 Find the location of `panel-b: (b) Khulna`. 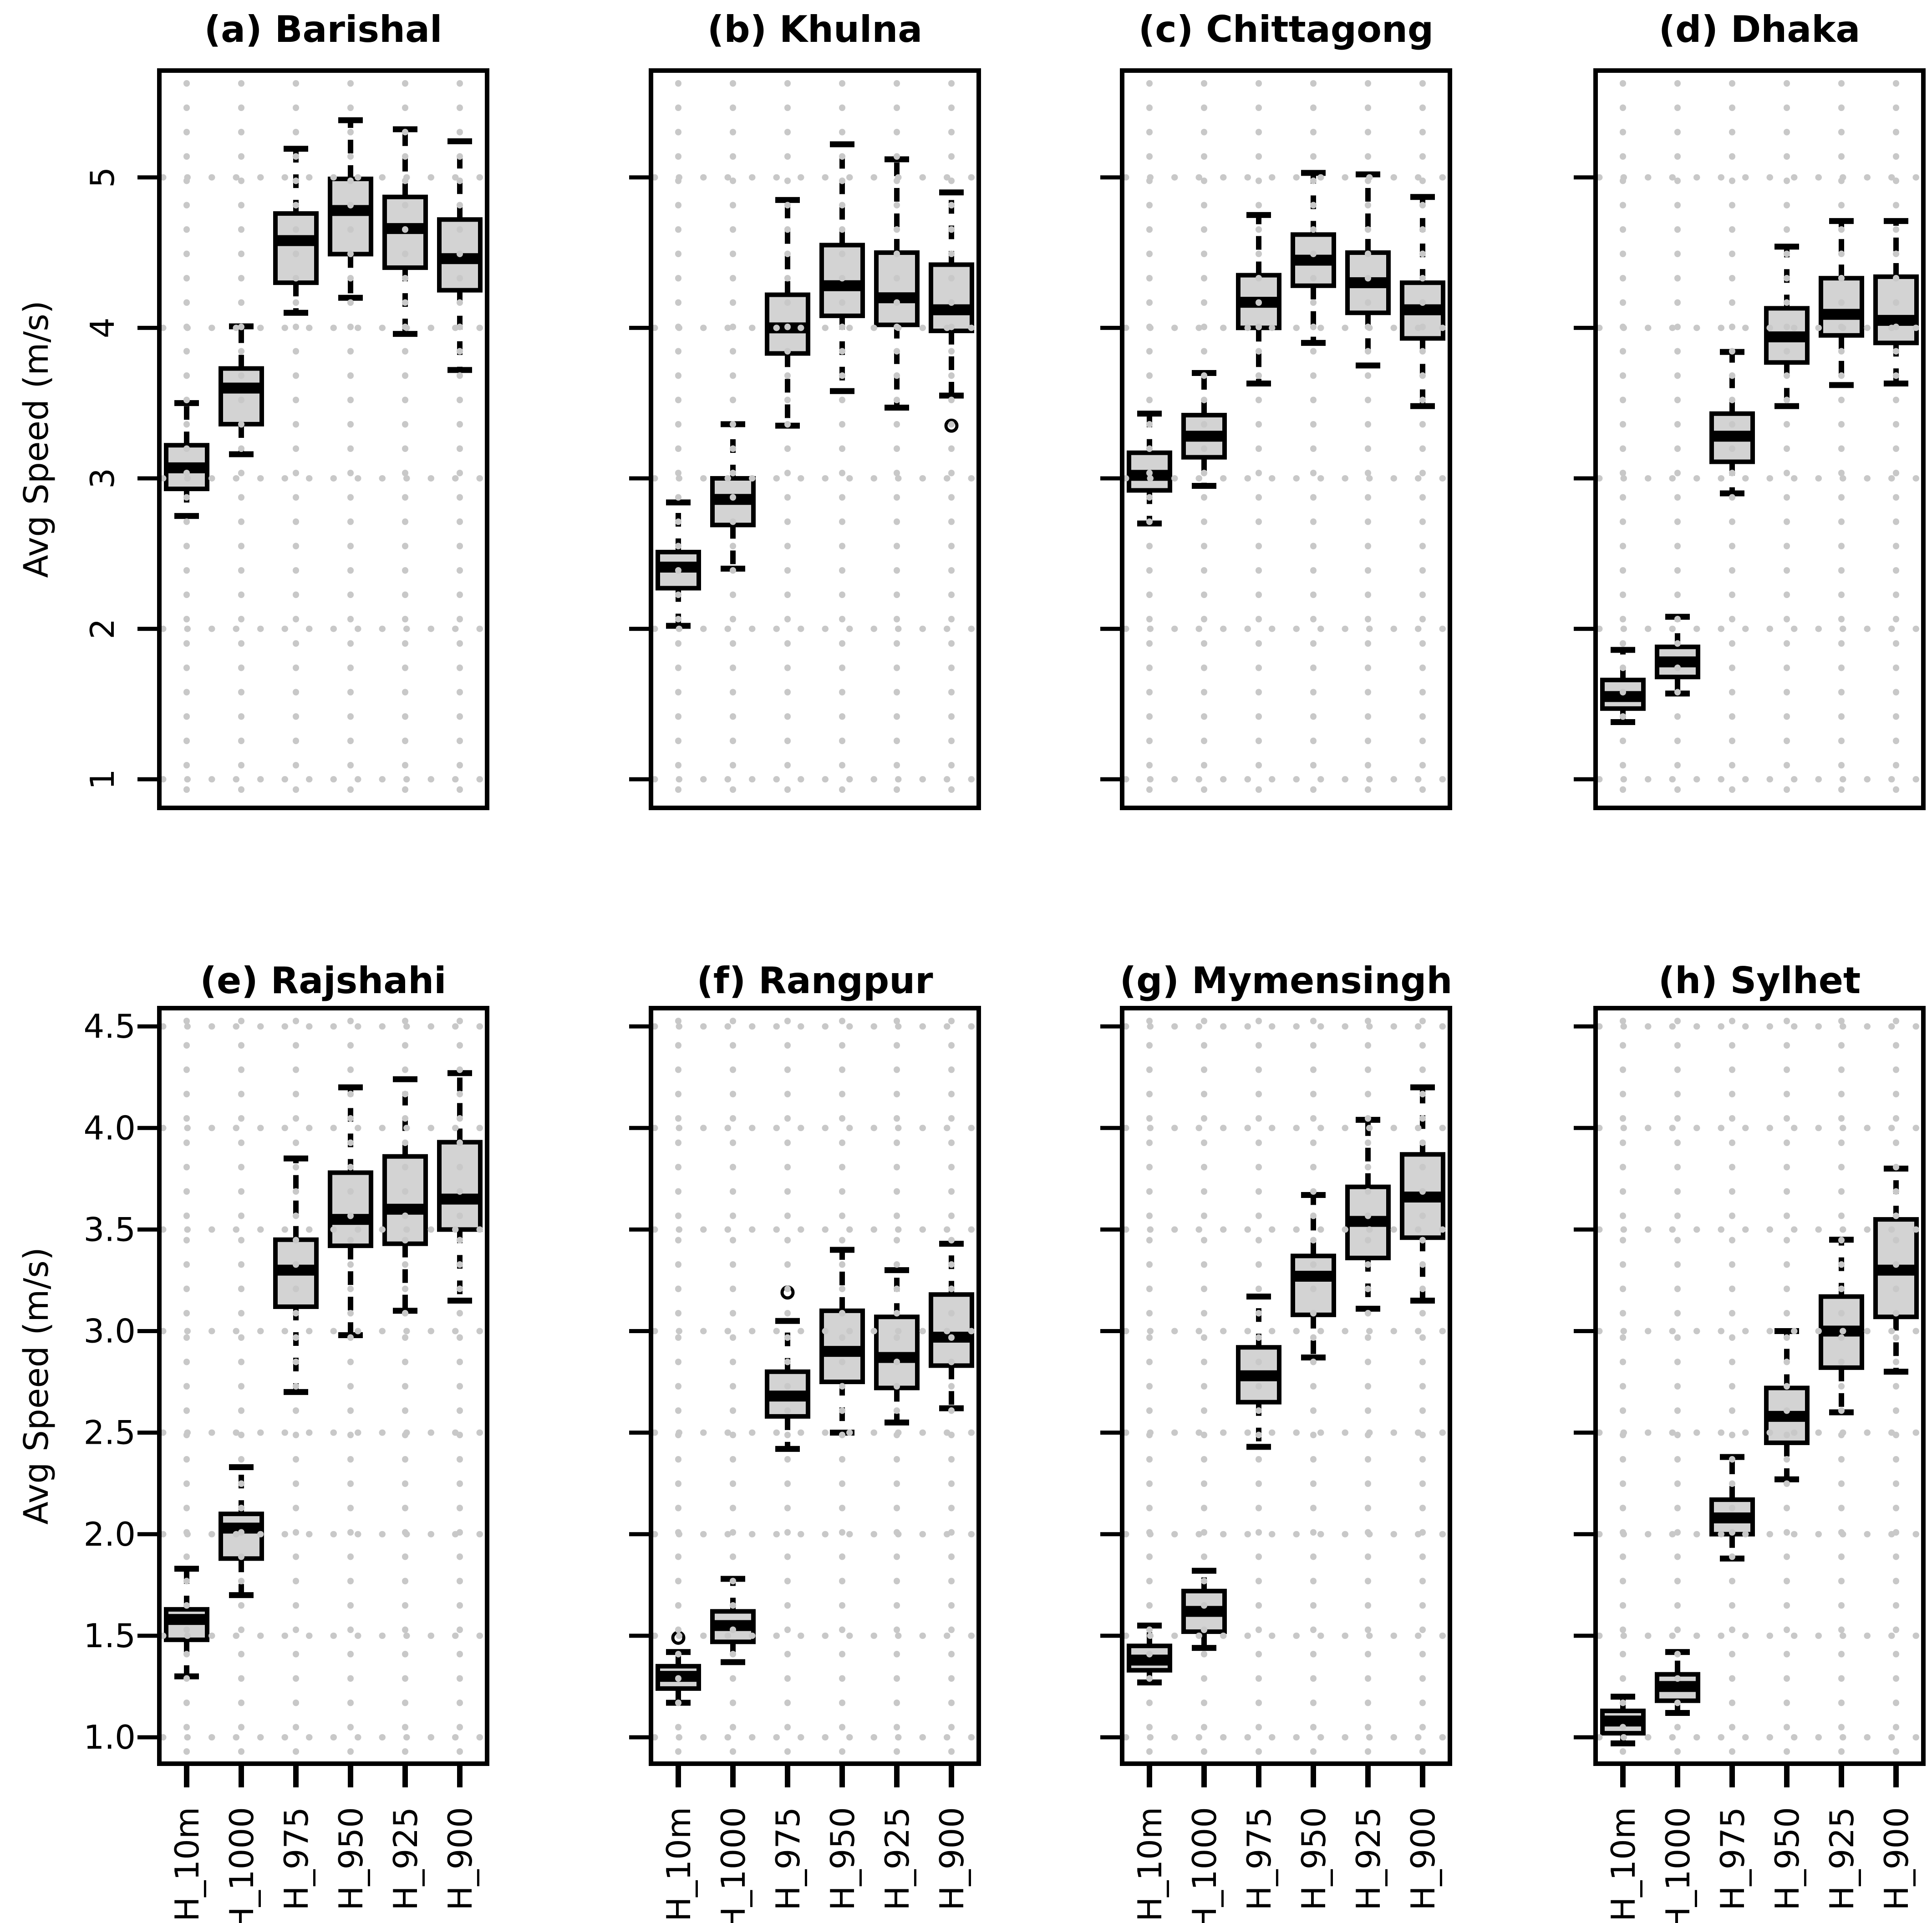

panel-b: (b) Khulna is located at coordinates (805, 409).